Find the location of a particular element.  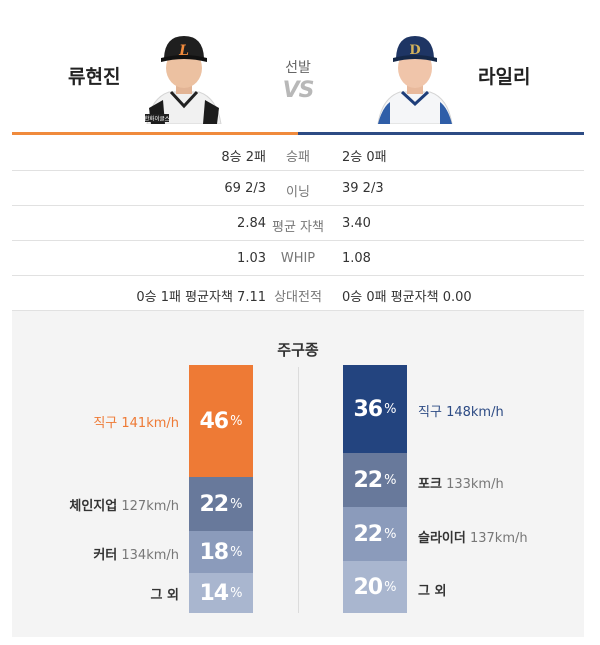

svg-text: D is located at coordinates (414, 50).